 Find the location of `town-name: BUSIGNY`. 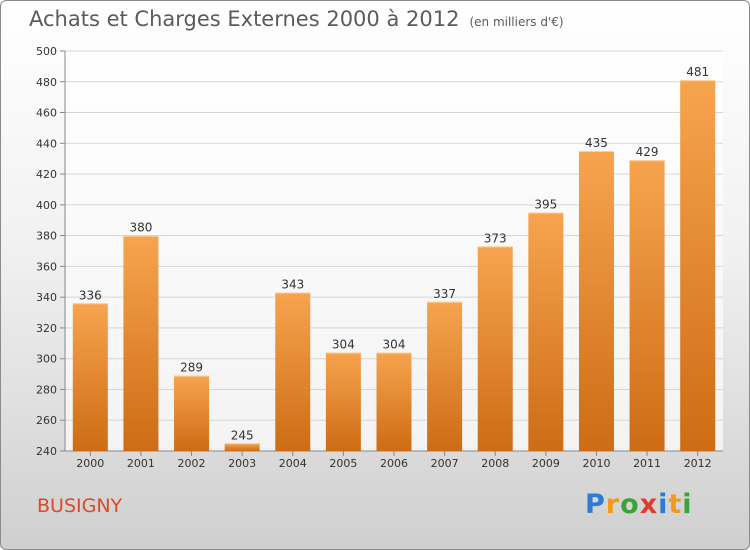

town-name: BUSIGNY is located at coordinates (80, 506).